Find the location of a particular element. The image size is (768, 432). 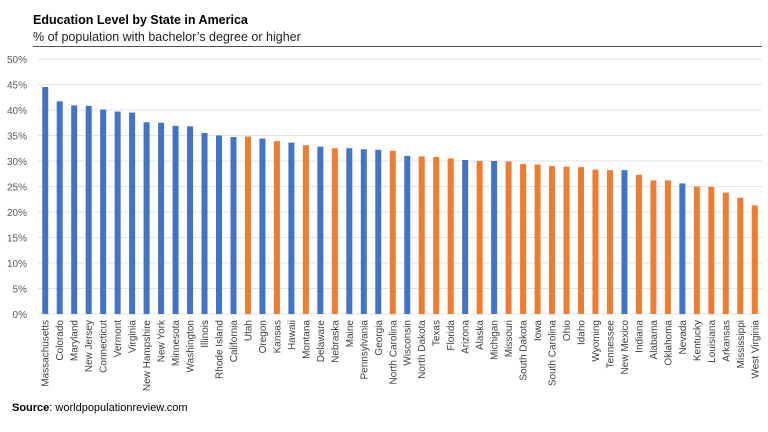

y-tick-label: 40% is located at coordinates (17, 111).